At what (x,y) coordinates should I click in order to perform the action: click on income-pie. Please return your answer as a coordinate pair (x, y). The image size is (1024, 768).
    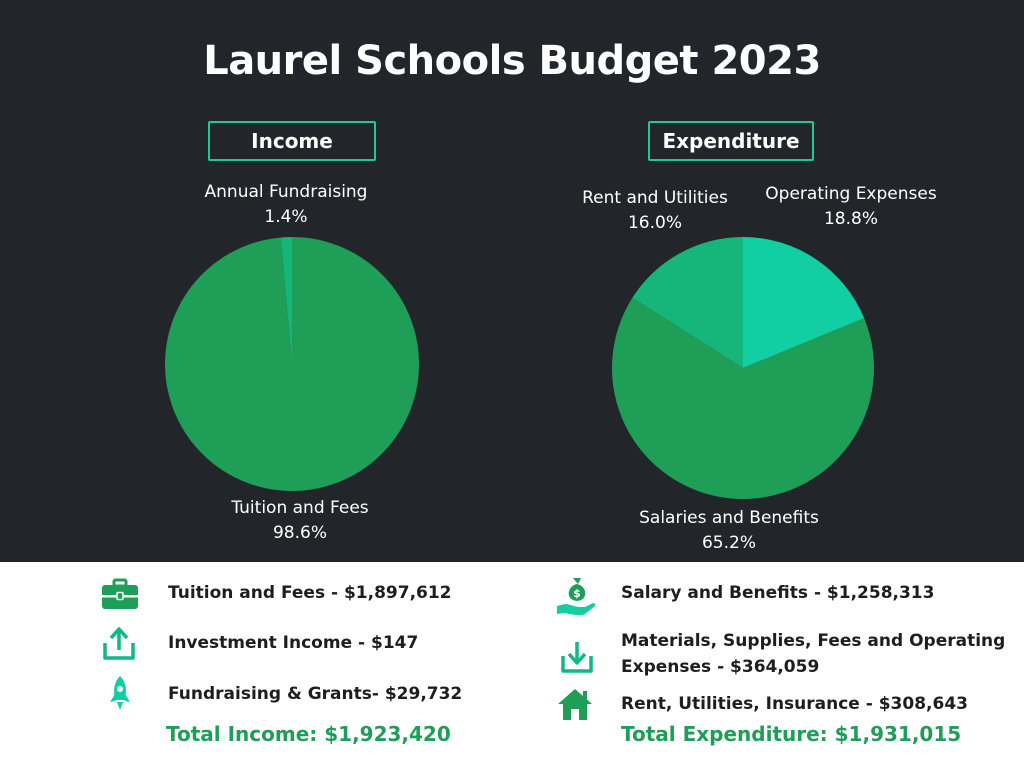
    Looking at the image, I should click on (292, 364).